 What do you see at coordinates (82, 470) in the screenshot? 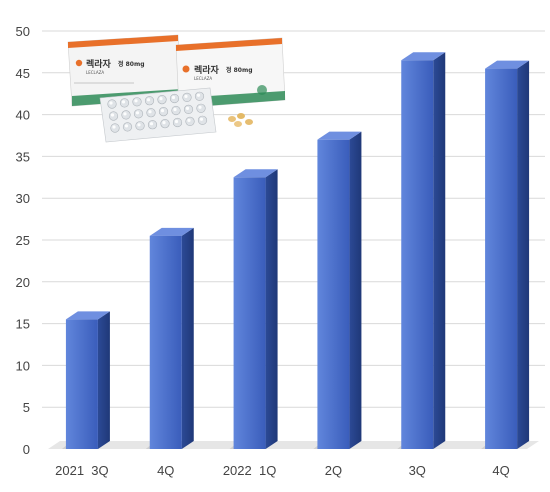
I see `x-tick-label: 2021 3Q` at bounding box center [82, 470].